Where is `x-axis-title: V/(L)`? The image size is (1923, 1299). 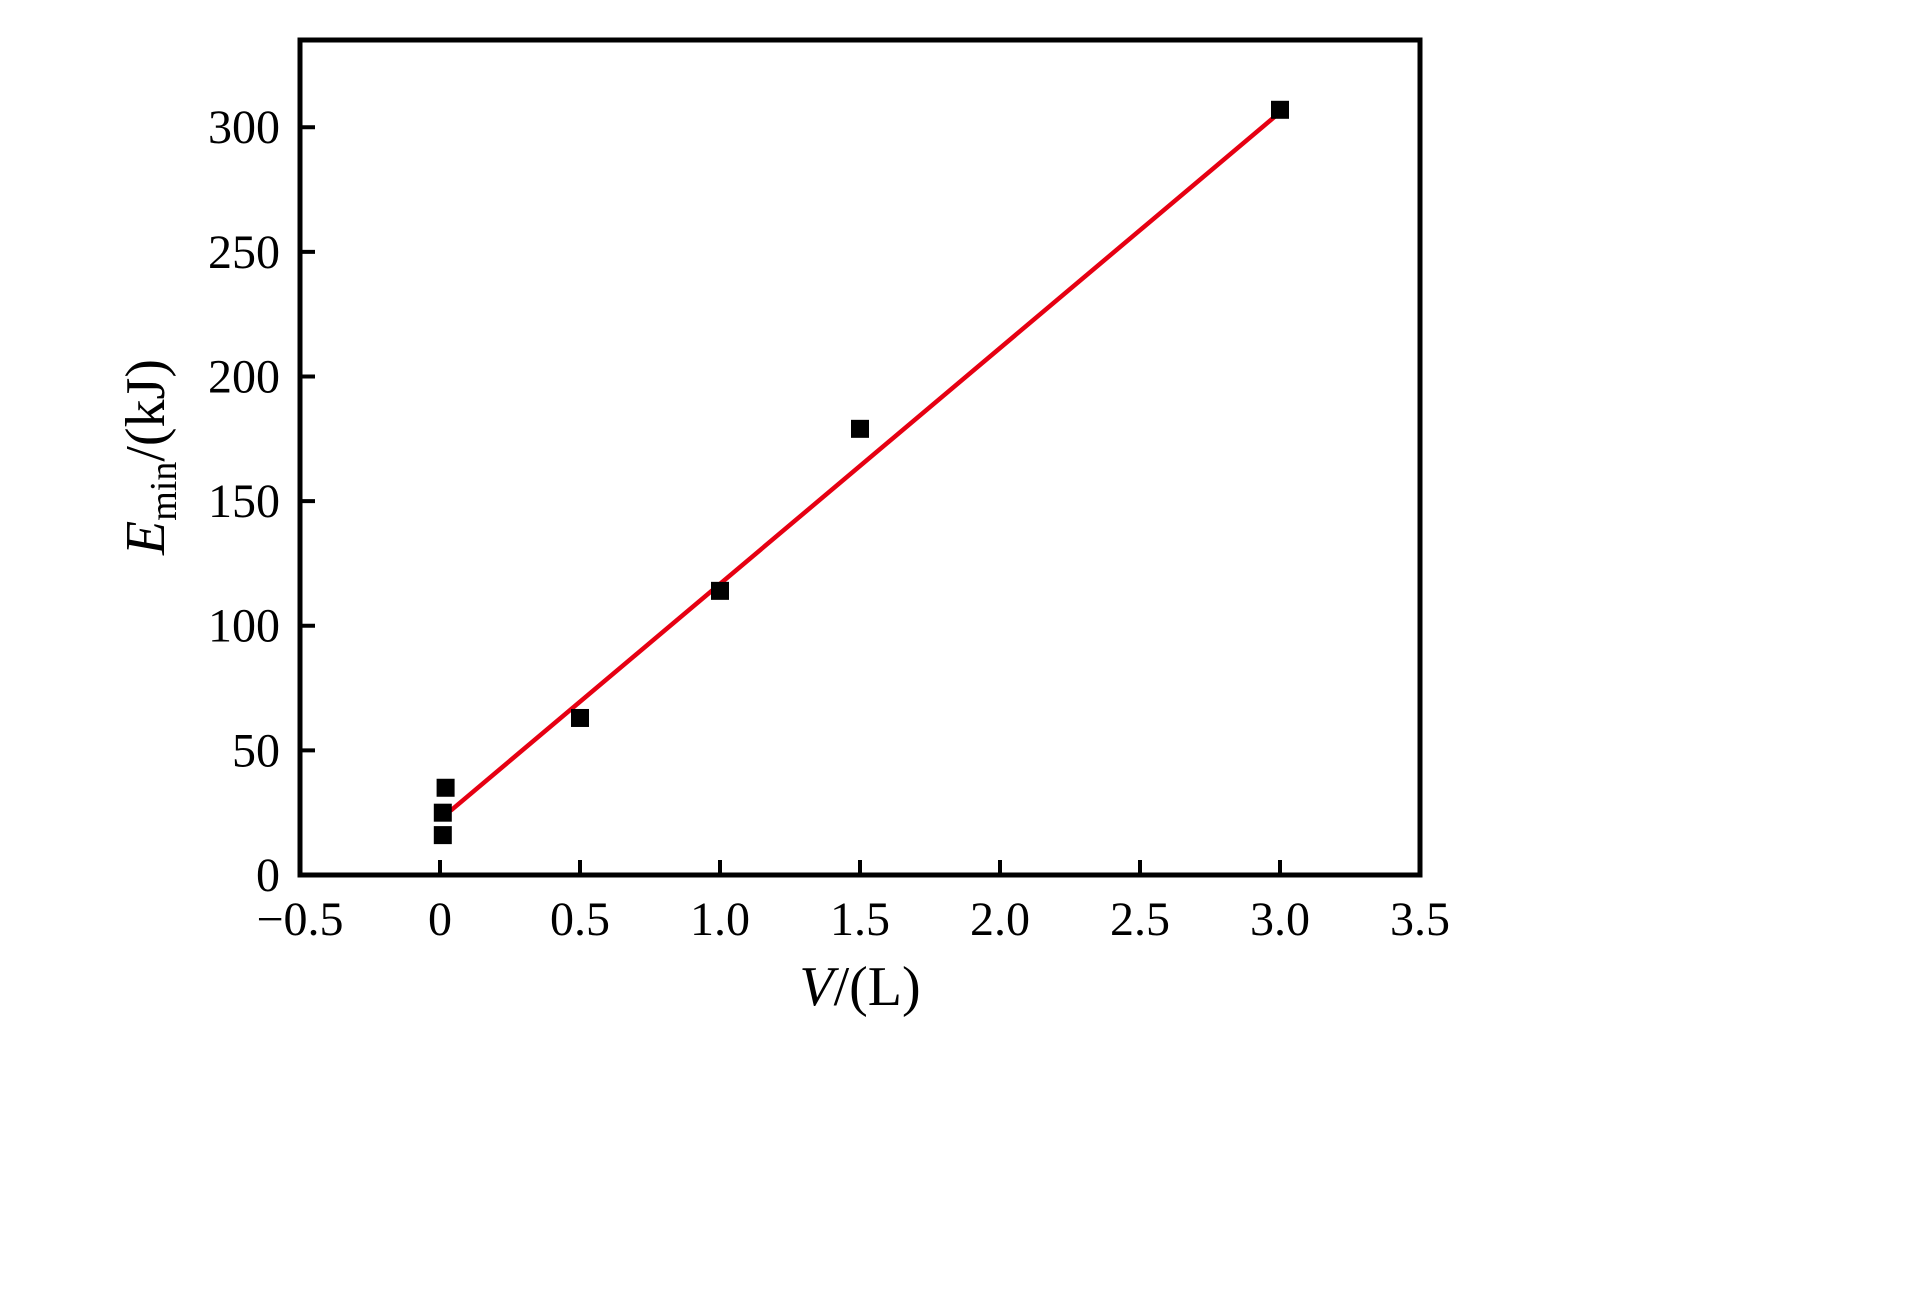
x-axis-title: V/(L) is located at coordinates (860, 987).